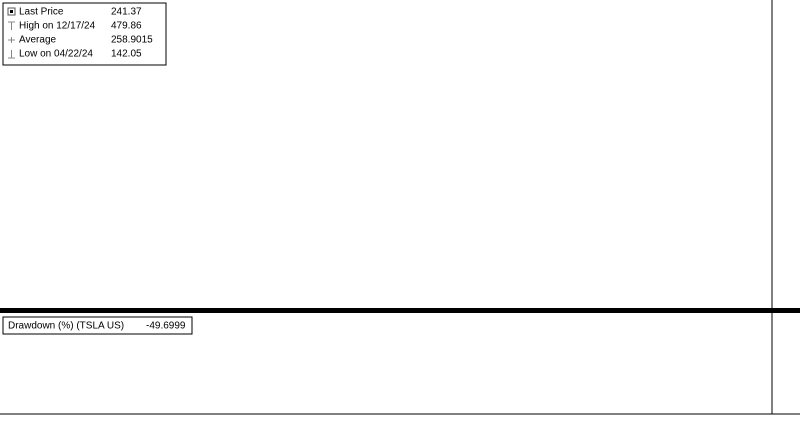 Image resolution: width=800 pixels, height=441 pixels. What do you see at coordinates (56, 54) in the screenshot?
I see `legend-label: Low on 04/22/24` at bounding box center [56, 54].